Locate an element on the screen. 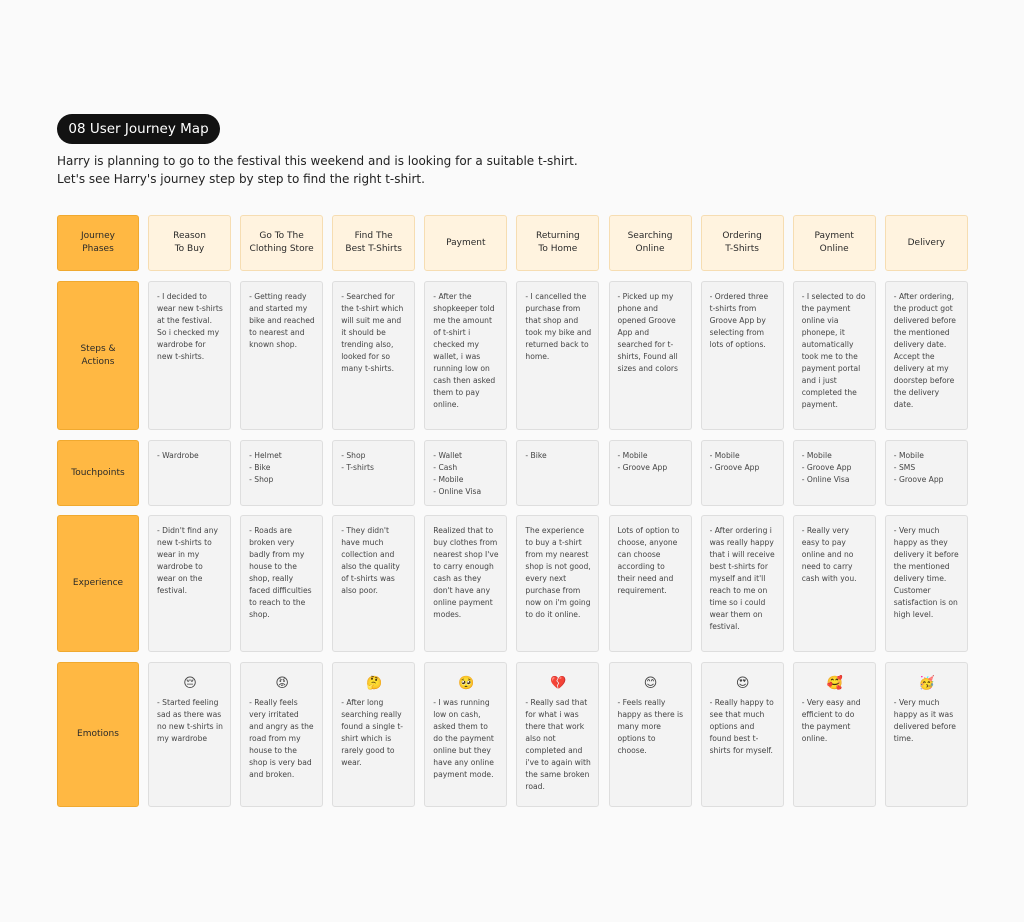 This screenshot has width=1024, height=922. list-item: - Cash is located at coordinates (445, 467).